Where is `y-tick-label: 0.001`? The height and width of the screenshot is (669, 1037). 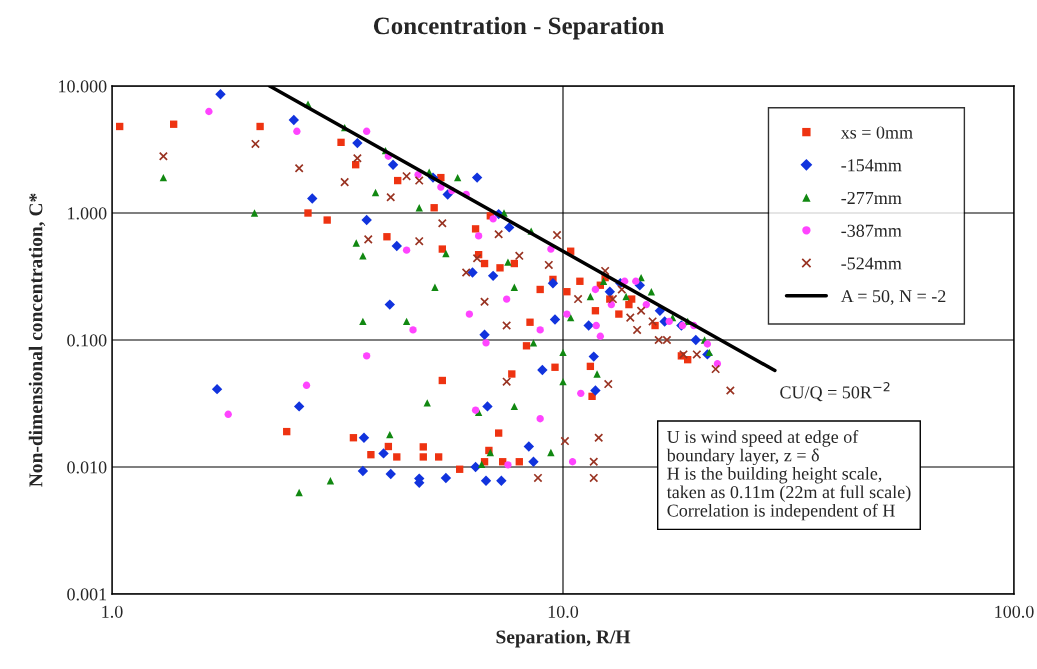 y-tick-label: 0.001 is located at coordinates (87, 594).